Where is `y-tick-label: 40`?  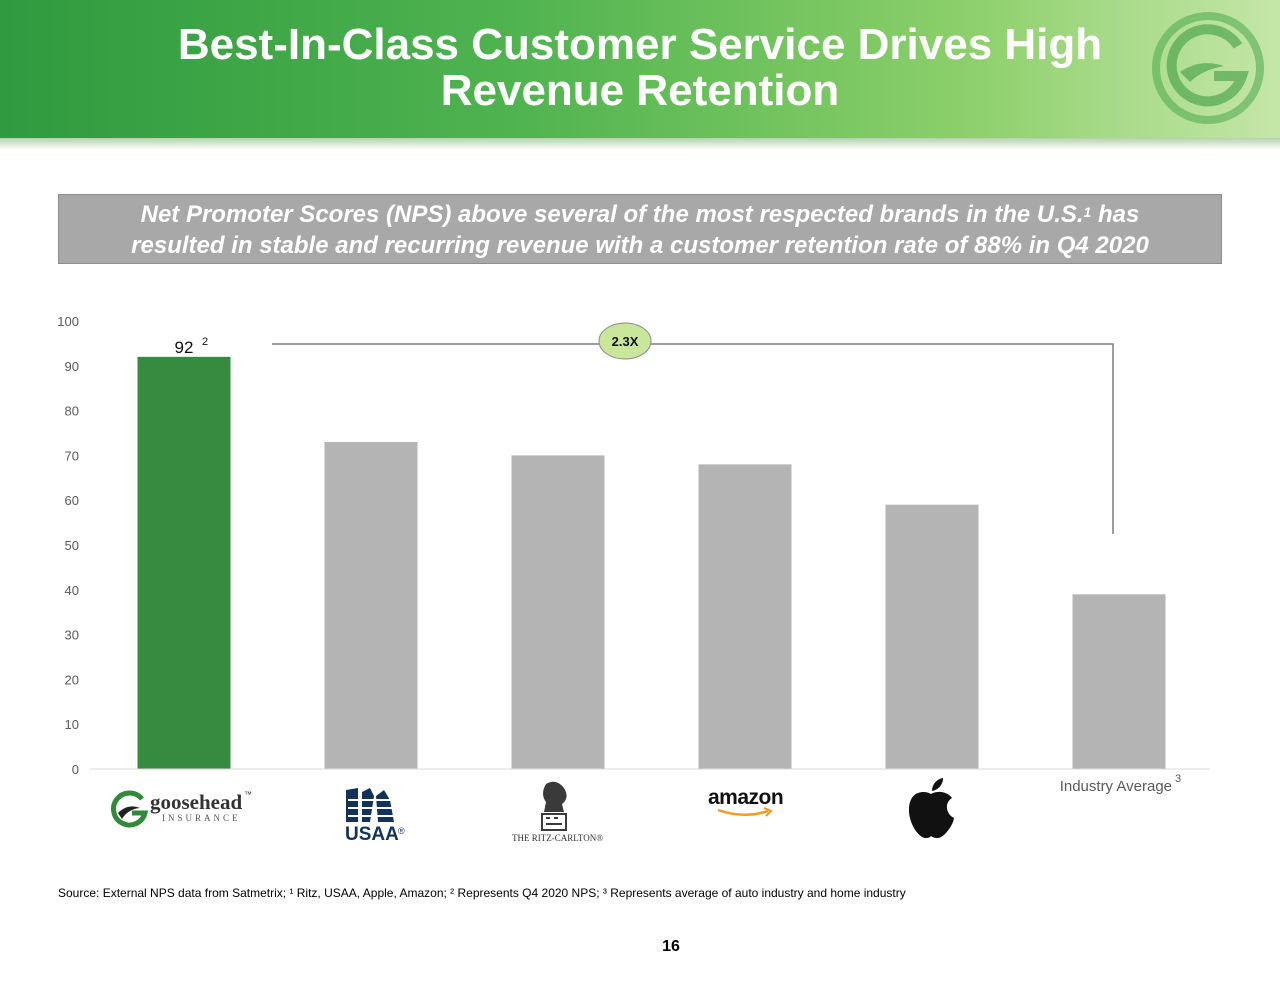 y-tick-label: 40 is located at coordinates (72, 590).